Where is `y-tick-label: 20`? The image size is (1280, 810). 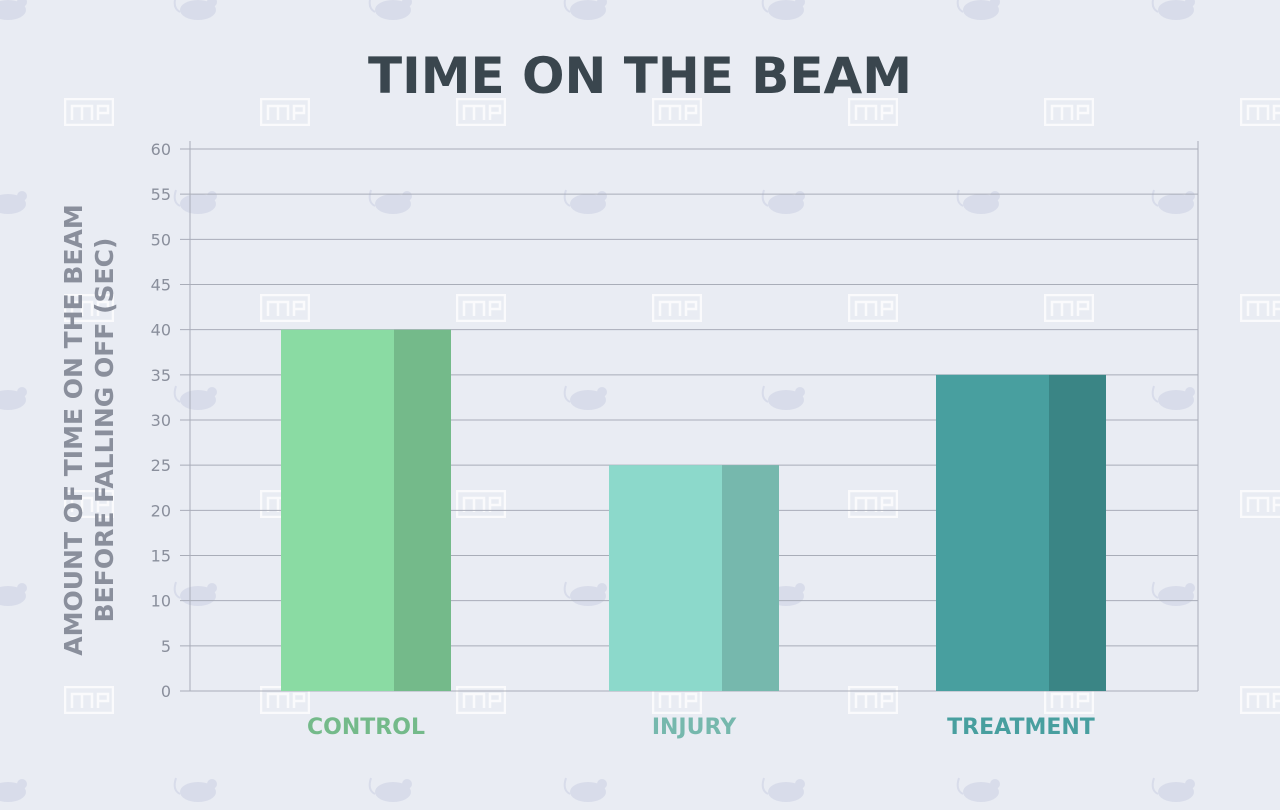 y-tick-label: 20 is located at coordinates (161, 510).